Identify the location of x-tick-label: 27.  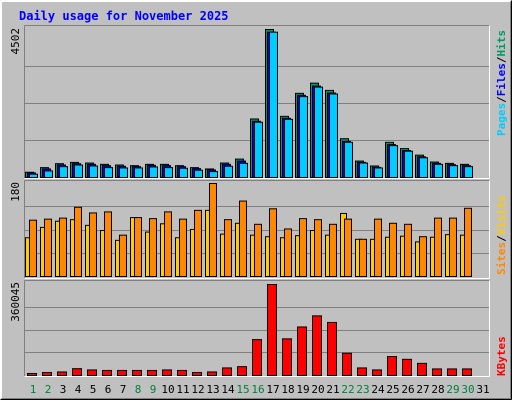
(422, 389).